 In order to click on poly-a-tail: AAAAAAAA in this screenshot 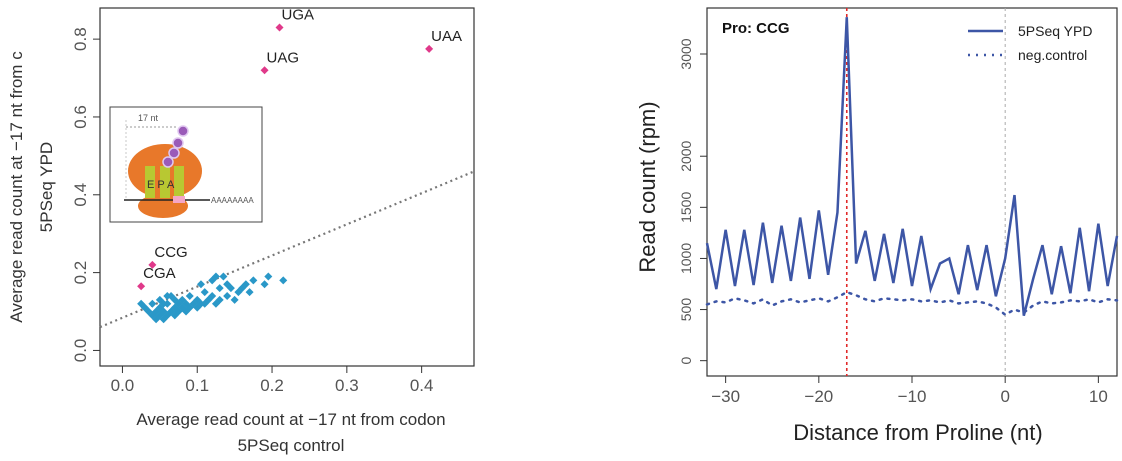, I will do `click(232, 200)`.